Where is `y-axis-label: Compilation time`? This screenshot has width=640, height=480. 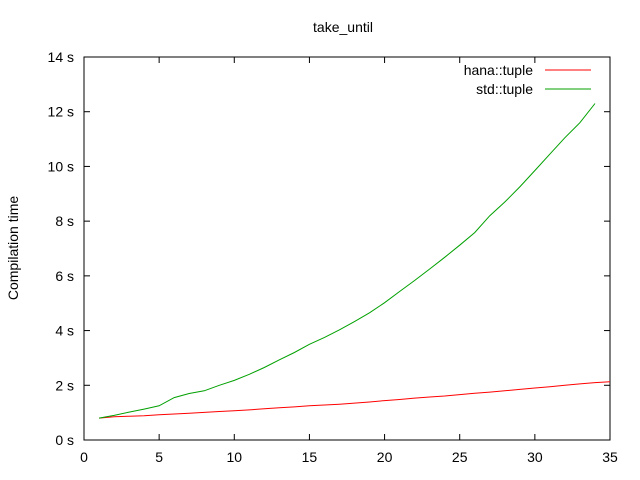
y-axis-label: Compilation time is located at coordinates (13, 248).